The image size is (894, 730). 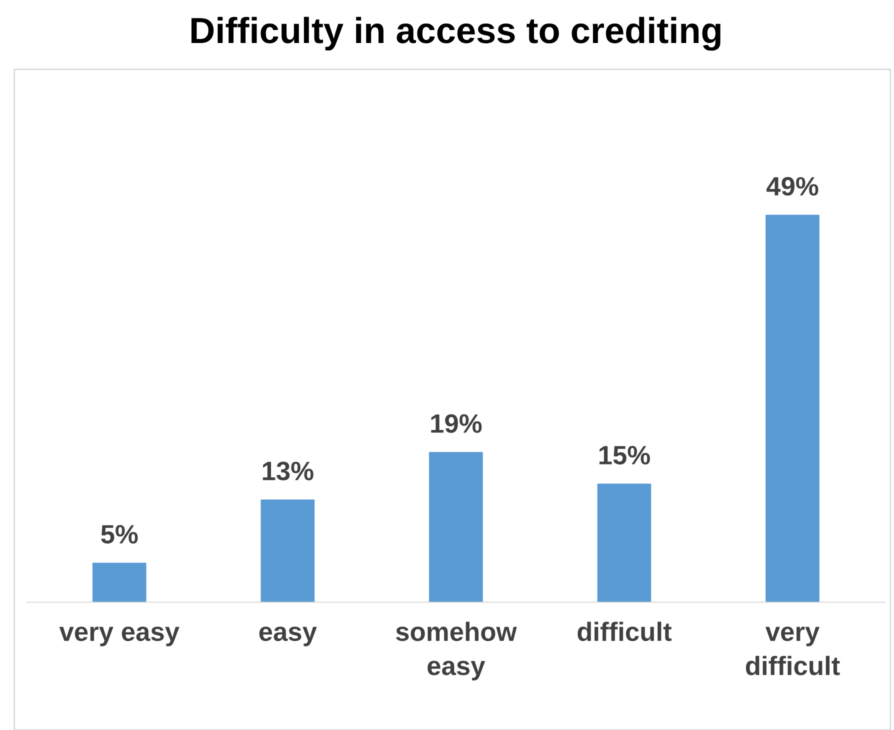 What do you see at coordinates (455, 33) in the screenshot?
I see `chart-title: Difficulty in access to crediting` at bounding box center [455, 33].